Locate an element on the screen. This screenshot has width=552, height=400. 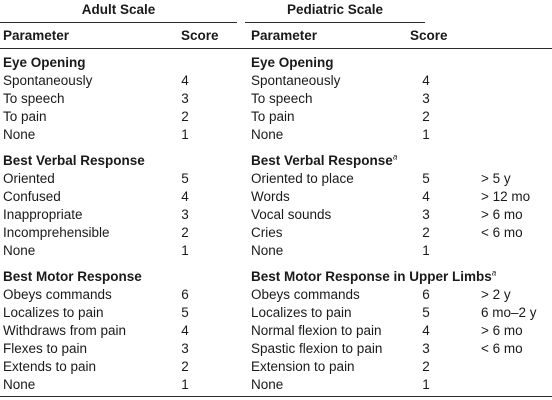
pediatric-col-score: Score is located at coordinates (429, 35).